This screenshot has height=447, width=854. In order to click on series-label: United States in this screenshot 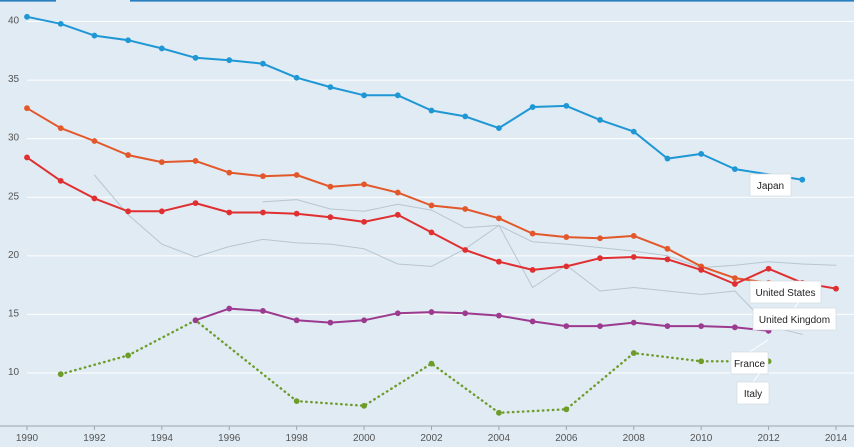, I will do `click(785, 292)`.